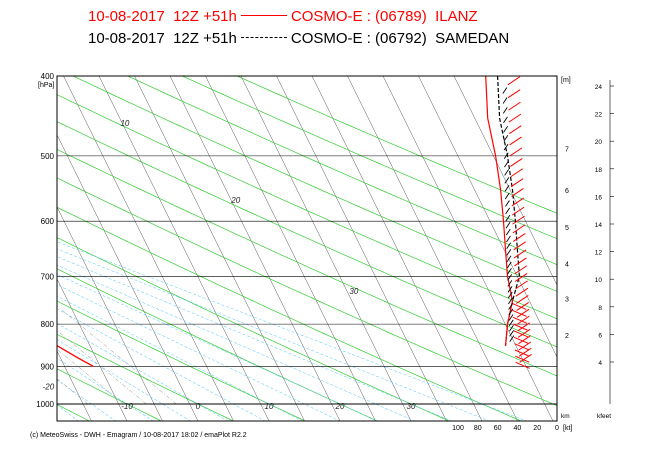  What do you see at coordinates (599, 253) in the screenshot?
I see `feet-tick-label: 12` at bounding box center [599, 253].